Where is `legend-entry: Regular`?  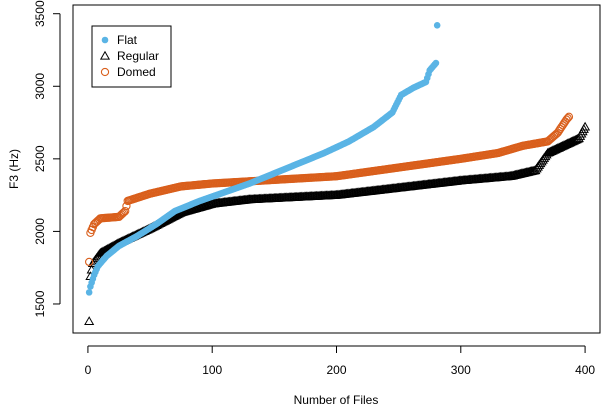
legend-entry: Regular is located at coordinates (138, 56).